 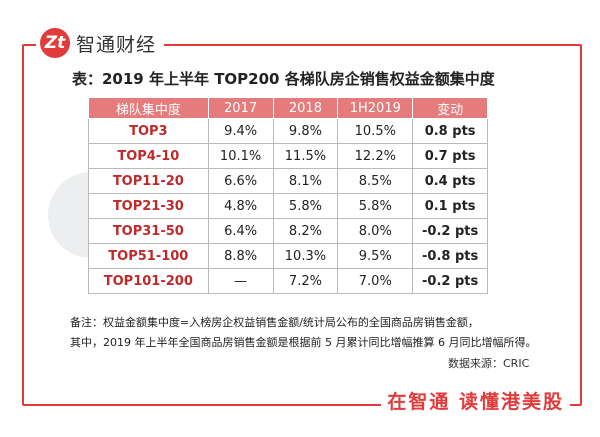 I want to click on cell-2018: 10.3%, so click(x=305, y=256).